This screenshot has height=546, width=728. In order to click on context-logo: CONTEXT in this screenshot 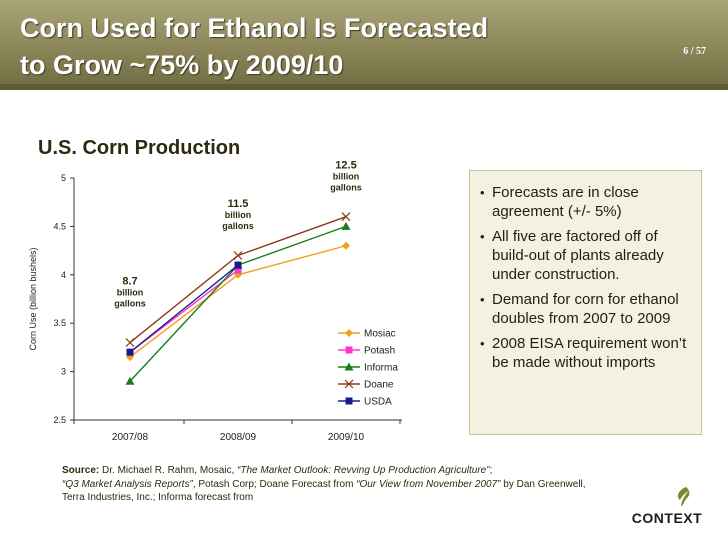, I will do `click(667, 509)`.